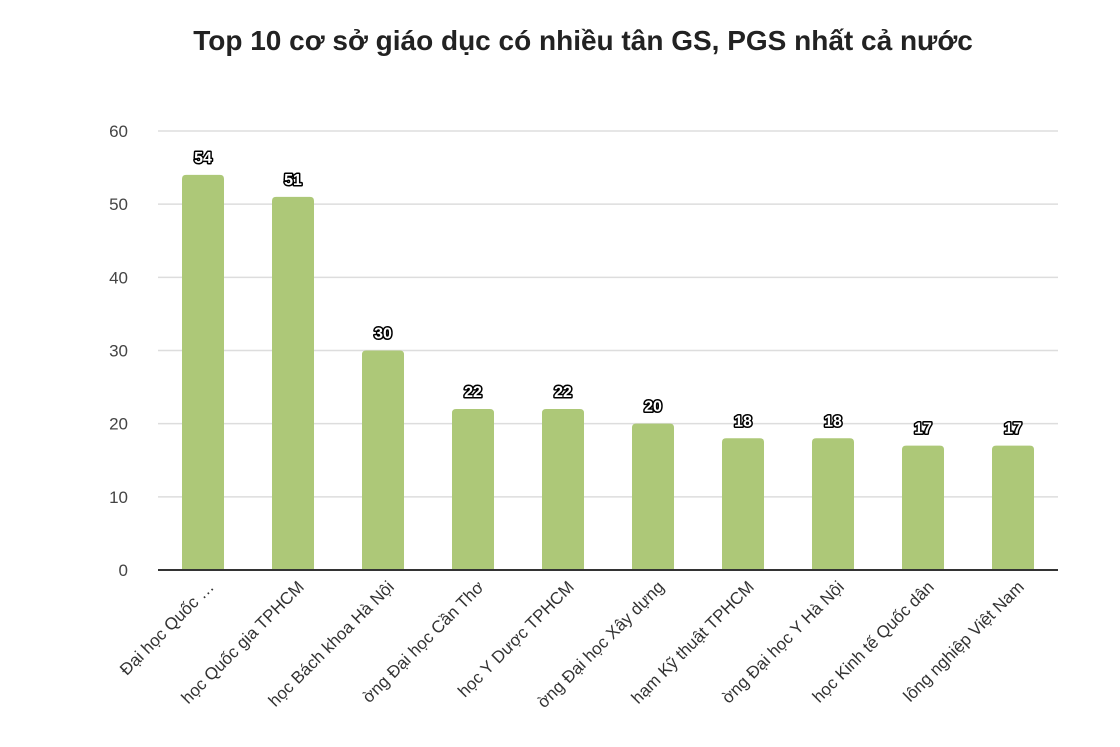  I want to click on y-tick-label: 0, so click(123, 570).